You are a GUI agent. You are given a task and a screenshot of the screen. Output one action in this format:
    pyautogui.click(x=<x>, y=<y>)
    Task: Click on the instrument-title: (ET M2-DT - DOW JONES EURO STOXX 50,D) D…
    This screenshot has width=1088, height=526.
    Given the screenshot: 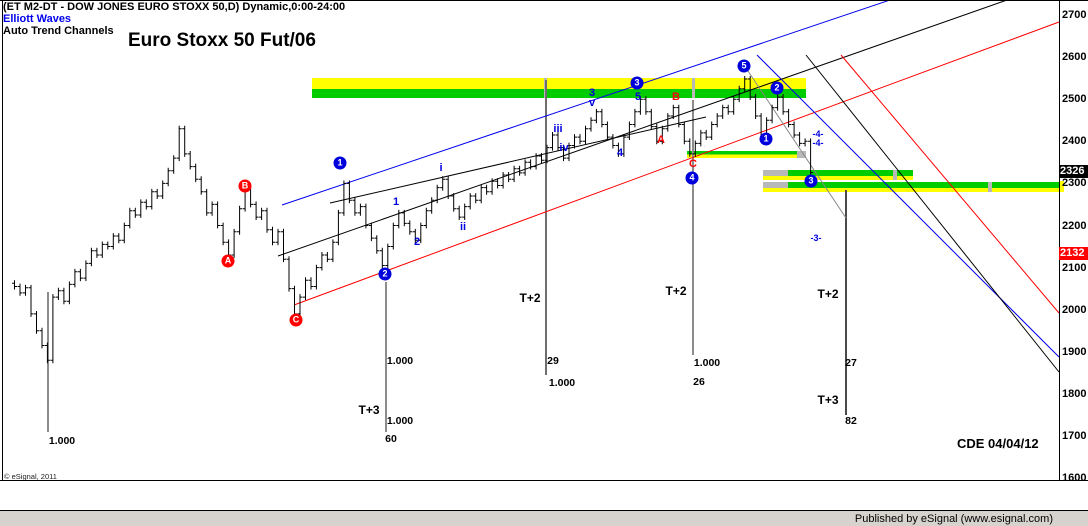 What is the action you would take?
    pyautogui.click(x=174, y=7)
    